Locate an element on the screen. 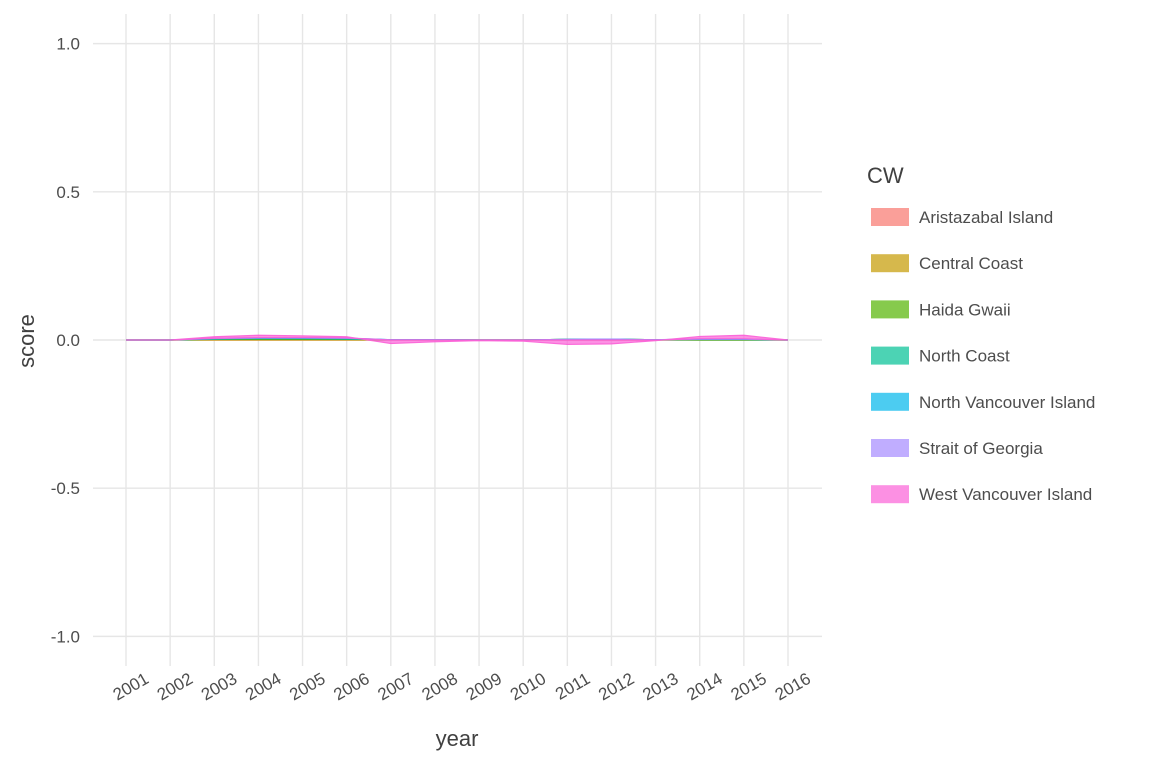  y-axis-ticks: -1.0 -0.5 0.0 0.5 1.0 is located at coordinates (65, 341).